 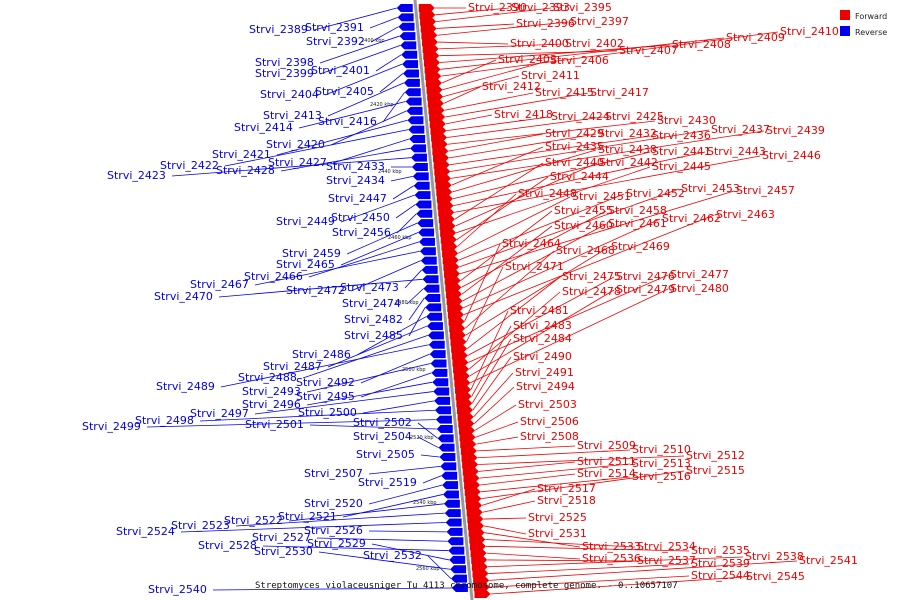 What do you see at coordinates (606, 445) in the screenshot?
I see `gene-label: Strvi_2509` at bounding box center [606, 445].